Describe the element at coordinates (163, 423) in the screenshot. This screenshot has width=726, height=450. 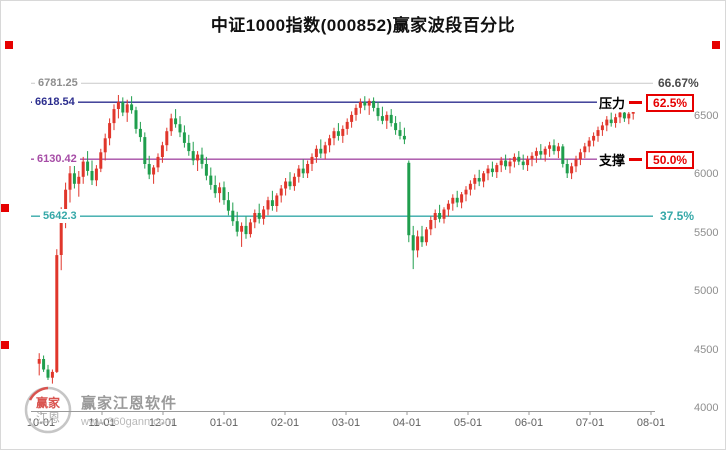
I see `x-axis-label: 12-01` at that location.